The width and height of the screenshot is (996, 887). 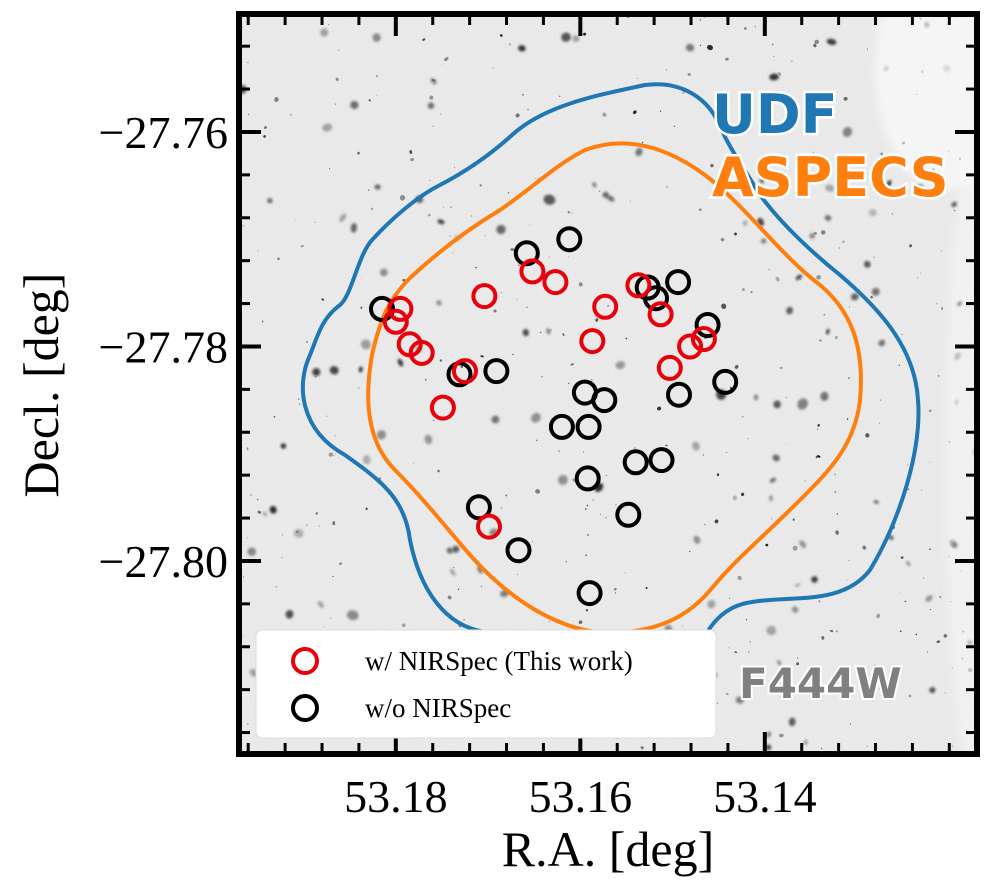 What do you see at coordinates (486, 684) in the screenshot?
I see `legend-box` at bounding box center [486, 684].